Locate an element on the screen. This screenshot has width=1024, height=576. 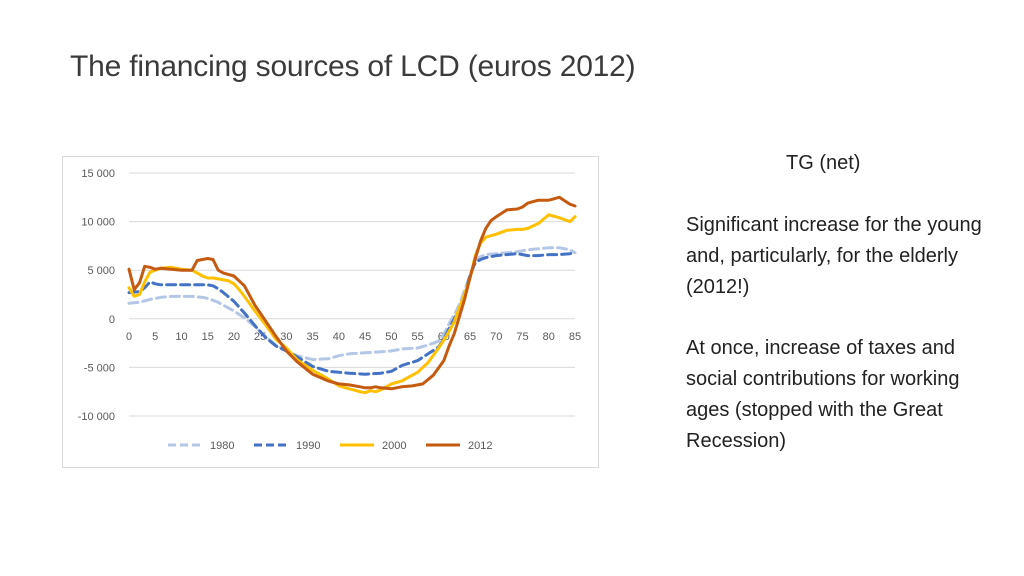
x-tick-label: 45 is located at coordinates (365, 337).